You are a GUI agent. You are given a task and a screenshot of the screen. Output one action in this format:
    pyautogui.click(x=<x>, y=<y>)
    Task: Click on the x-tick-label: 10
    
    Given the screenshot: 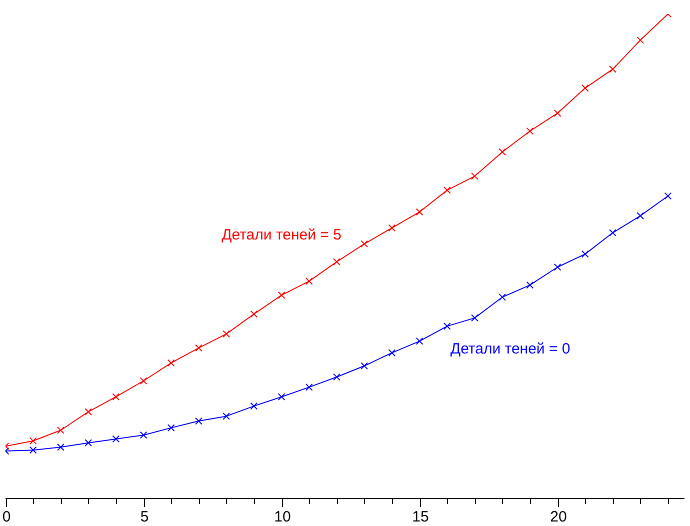 What is the action you would take?
    pyautogui.click(x=282, y=517)
    